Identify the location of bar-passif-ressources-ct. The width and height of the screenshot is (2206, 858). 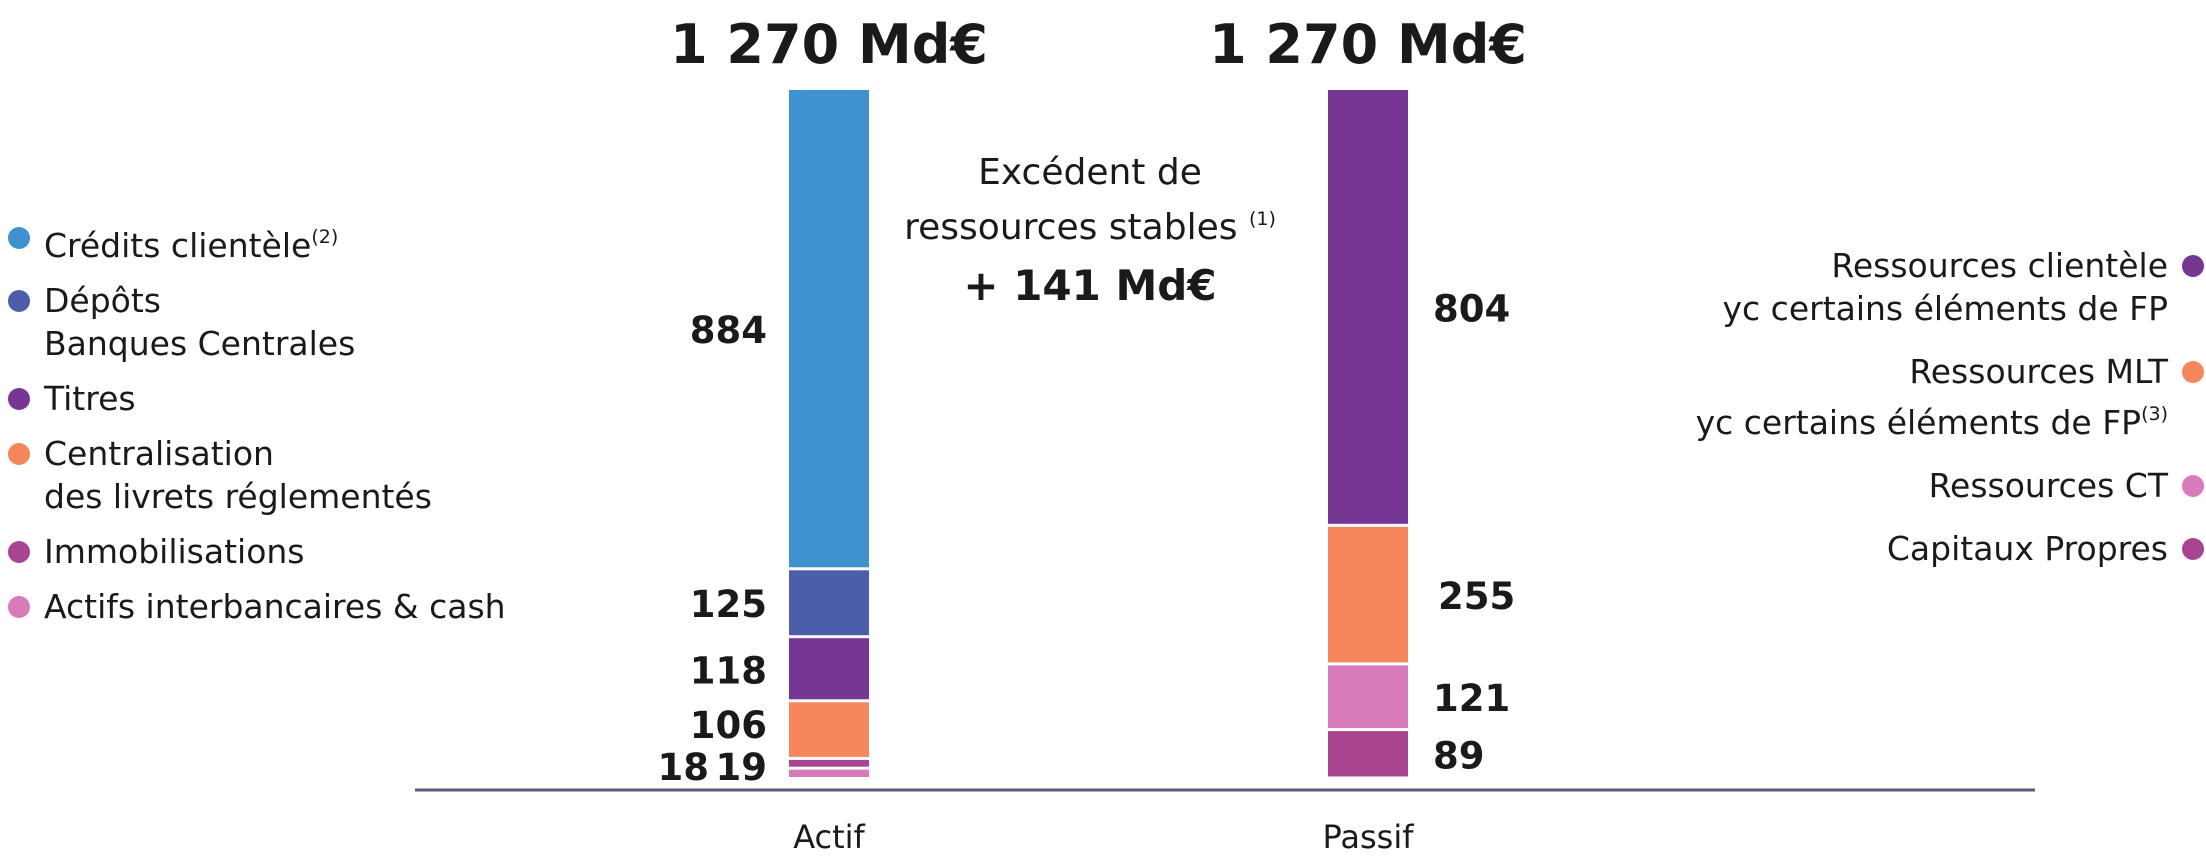
(1368, 697).